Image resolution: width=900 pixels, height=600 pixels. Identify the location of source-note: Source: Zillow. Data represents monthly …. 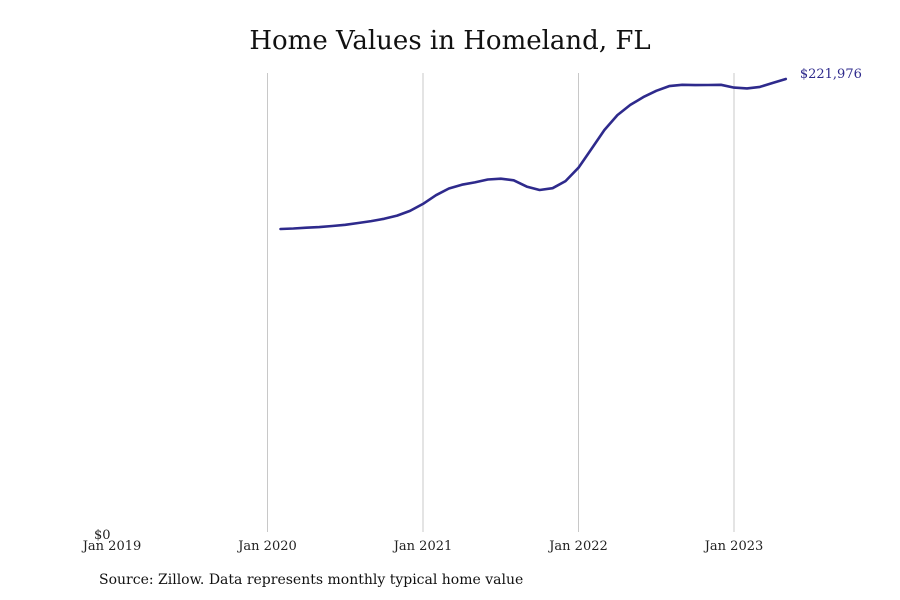
(311, 580).